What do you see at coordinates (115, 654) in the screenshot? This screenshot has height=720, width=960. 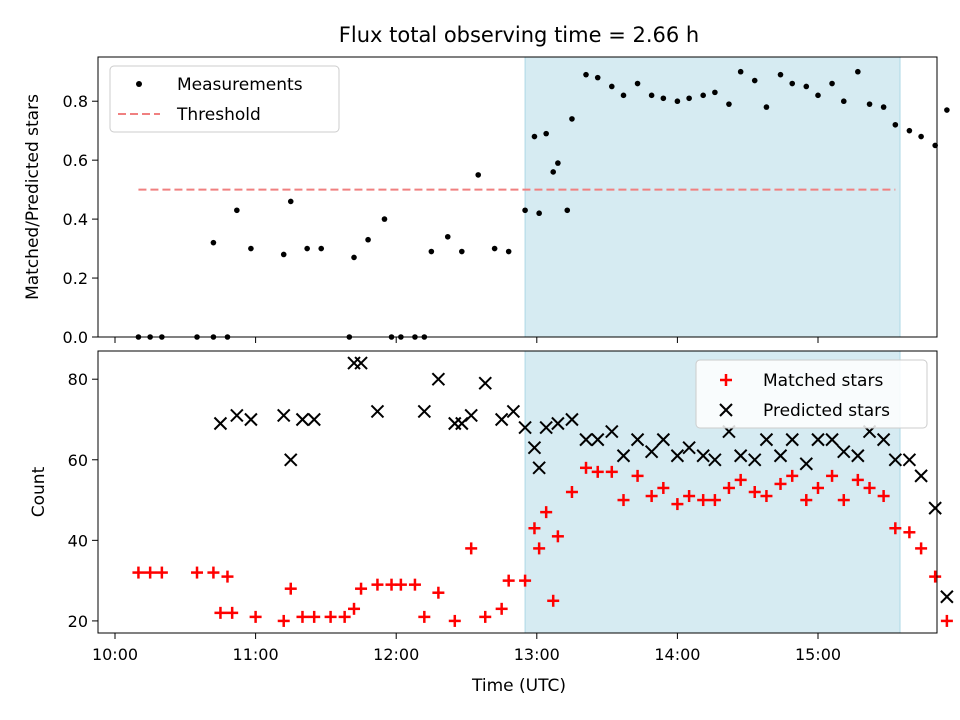 I see `x-tick-label: 10:00` at bounding box center [115, 654].